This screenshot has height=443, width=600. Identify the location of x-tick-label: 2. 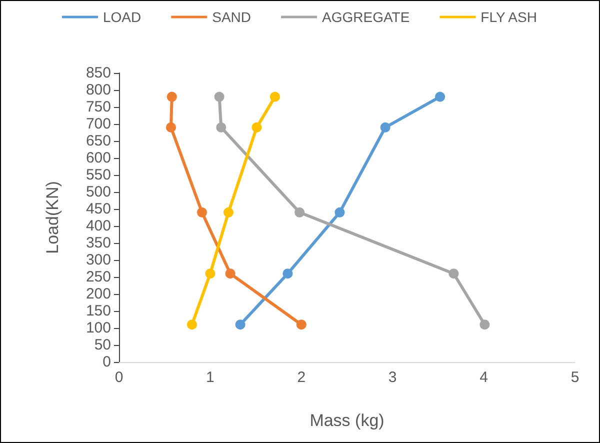
(301, 377).